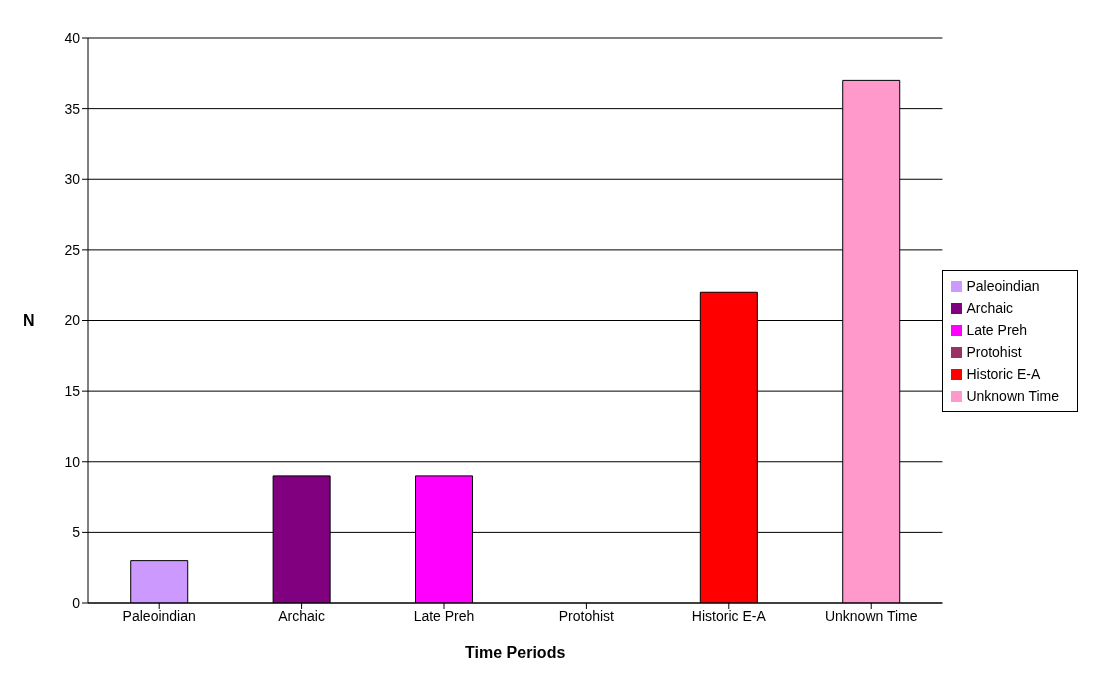 This screenshot has height=687, width=1114. Describe the element at coordinates (729, 615) in the screenshot. I see `x-tick-label: Historic E-A` at that location.